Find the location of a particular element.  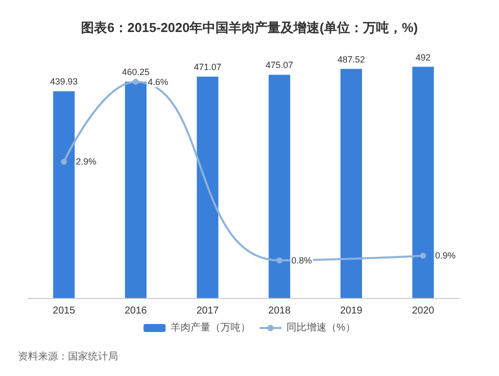

data-label: 460.25 is located at coordinates (136, 72).